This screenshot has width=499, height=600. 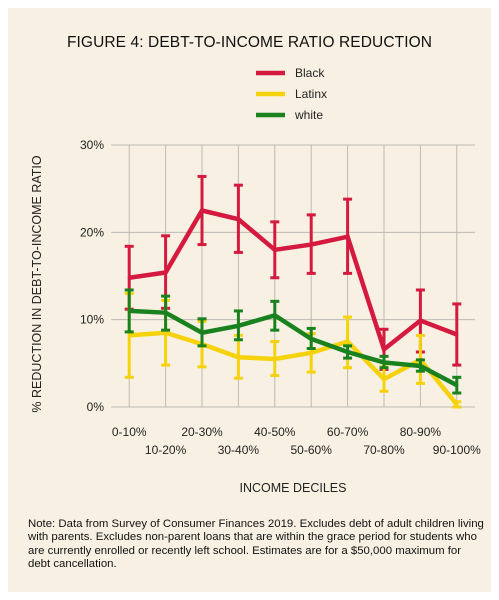 I want to click on legend-label: white, so click(x=308, y=115).